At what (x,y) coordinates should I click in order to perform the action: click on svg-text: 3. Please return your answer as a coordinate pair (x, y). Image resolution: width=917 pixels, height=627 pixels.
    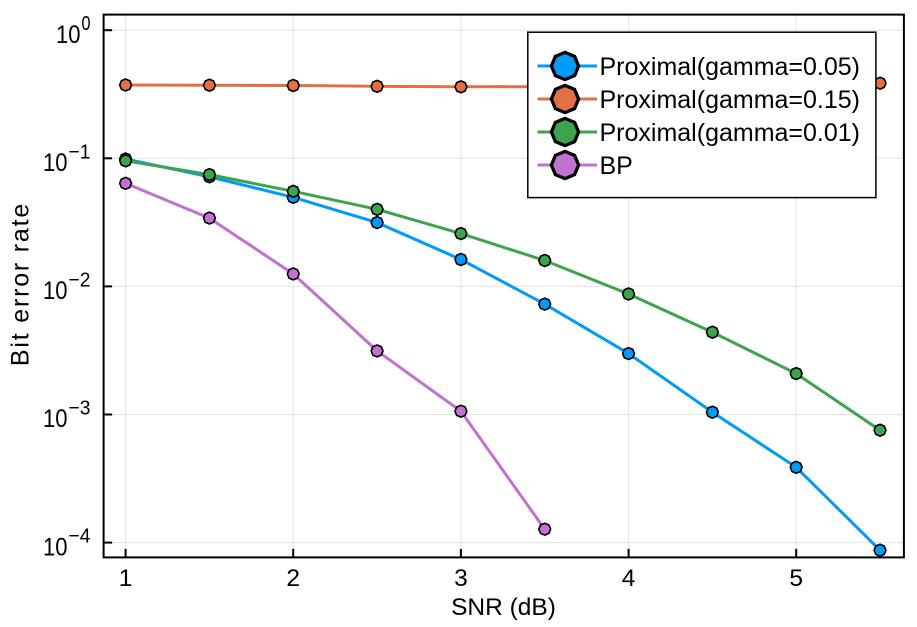
    Looking at the image, I should click on (461, 578).